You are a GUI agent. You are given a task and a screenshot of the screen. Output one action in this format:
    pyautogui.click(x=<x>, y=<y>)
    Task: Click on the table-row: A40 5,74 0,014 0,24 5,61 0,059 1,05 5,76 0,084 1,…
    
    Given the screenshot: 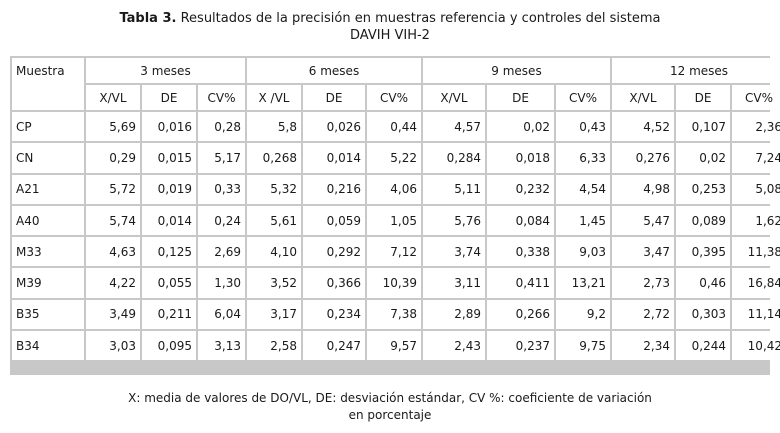 What is the action you would take?
    pyautogui.click(x=396, y=220)
    